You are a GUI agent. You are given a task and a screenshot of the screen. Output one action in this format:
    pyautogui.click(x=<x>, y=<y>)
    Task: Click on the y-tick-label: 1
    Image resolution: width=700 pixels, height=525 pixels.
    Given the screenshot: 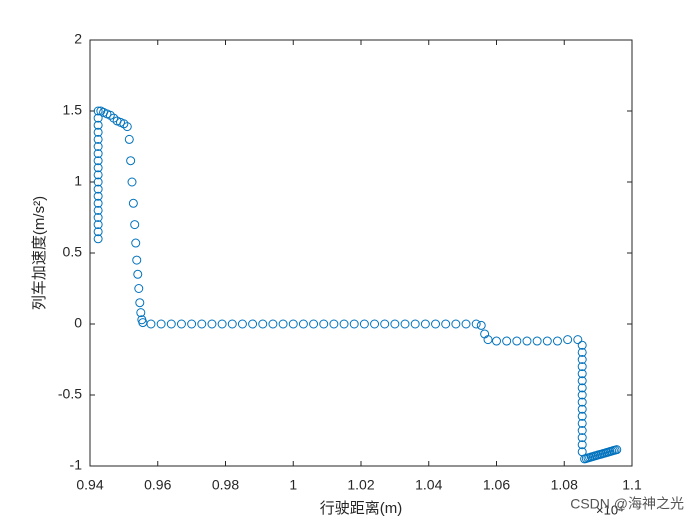 What is the action you would take?
    pyautogui.click(x=78, y=181)
    